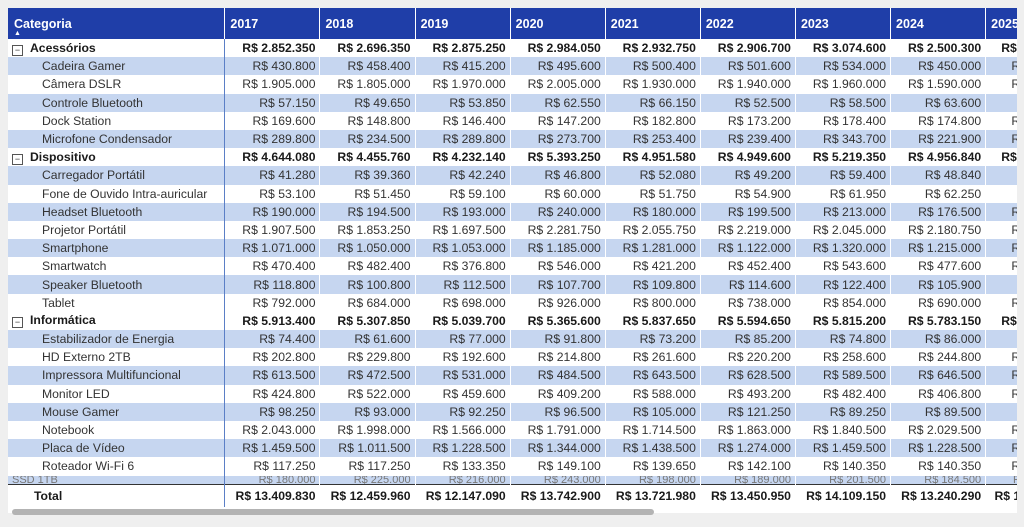 The width and height of the screenshot is (1024, 527). I want to click on column-header-year: 2020, so click(558, 23).